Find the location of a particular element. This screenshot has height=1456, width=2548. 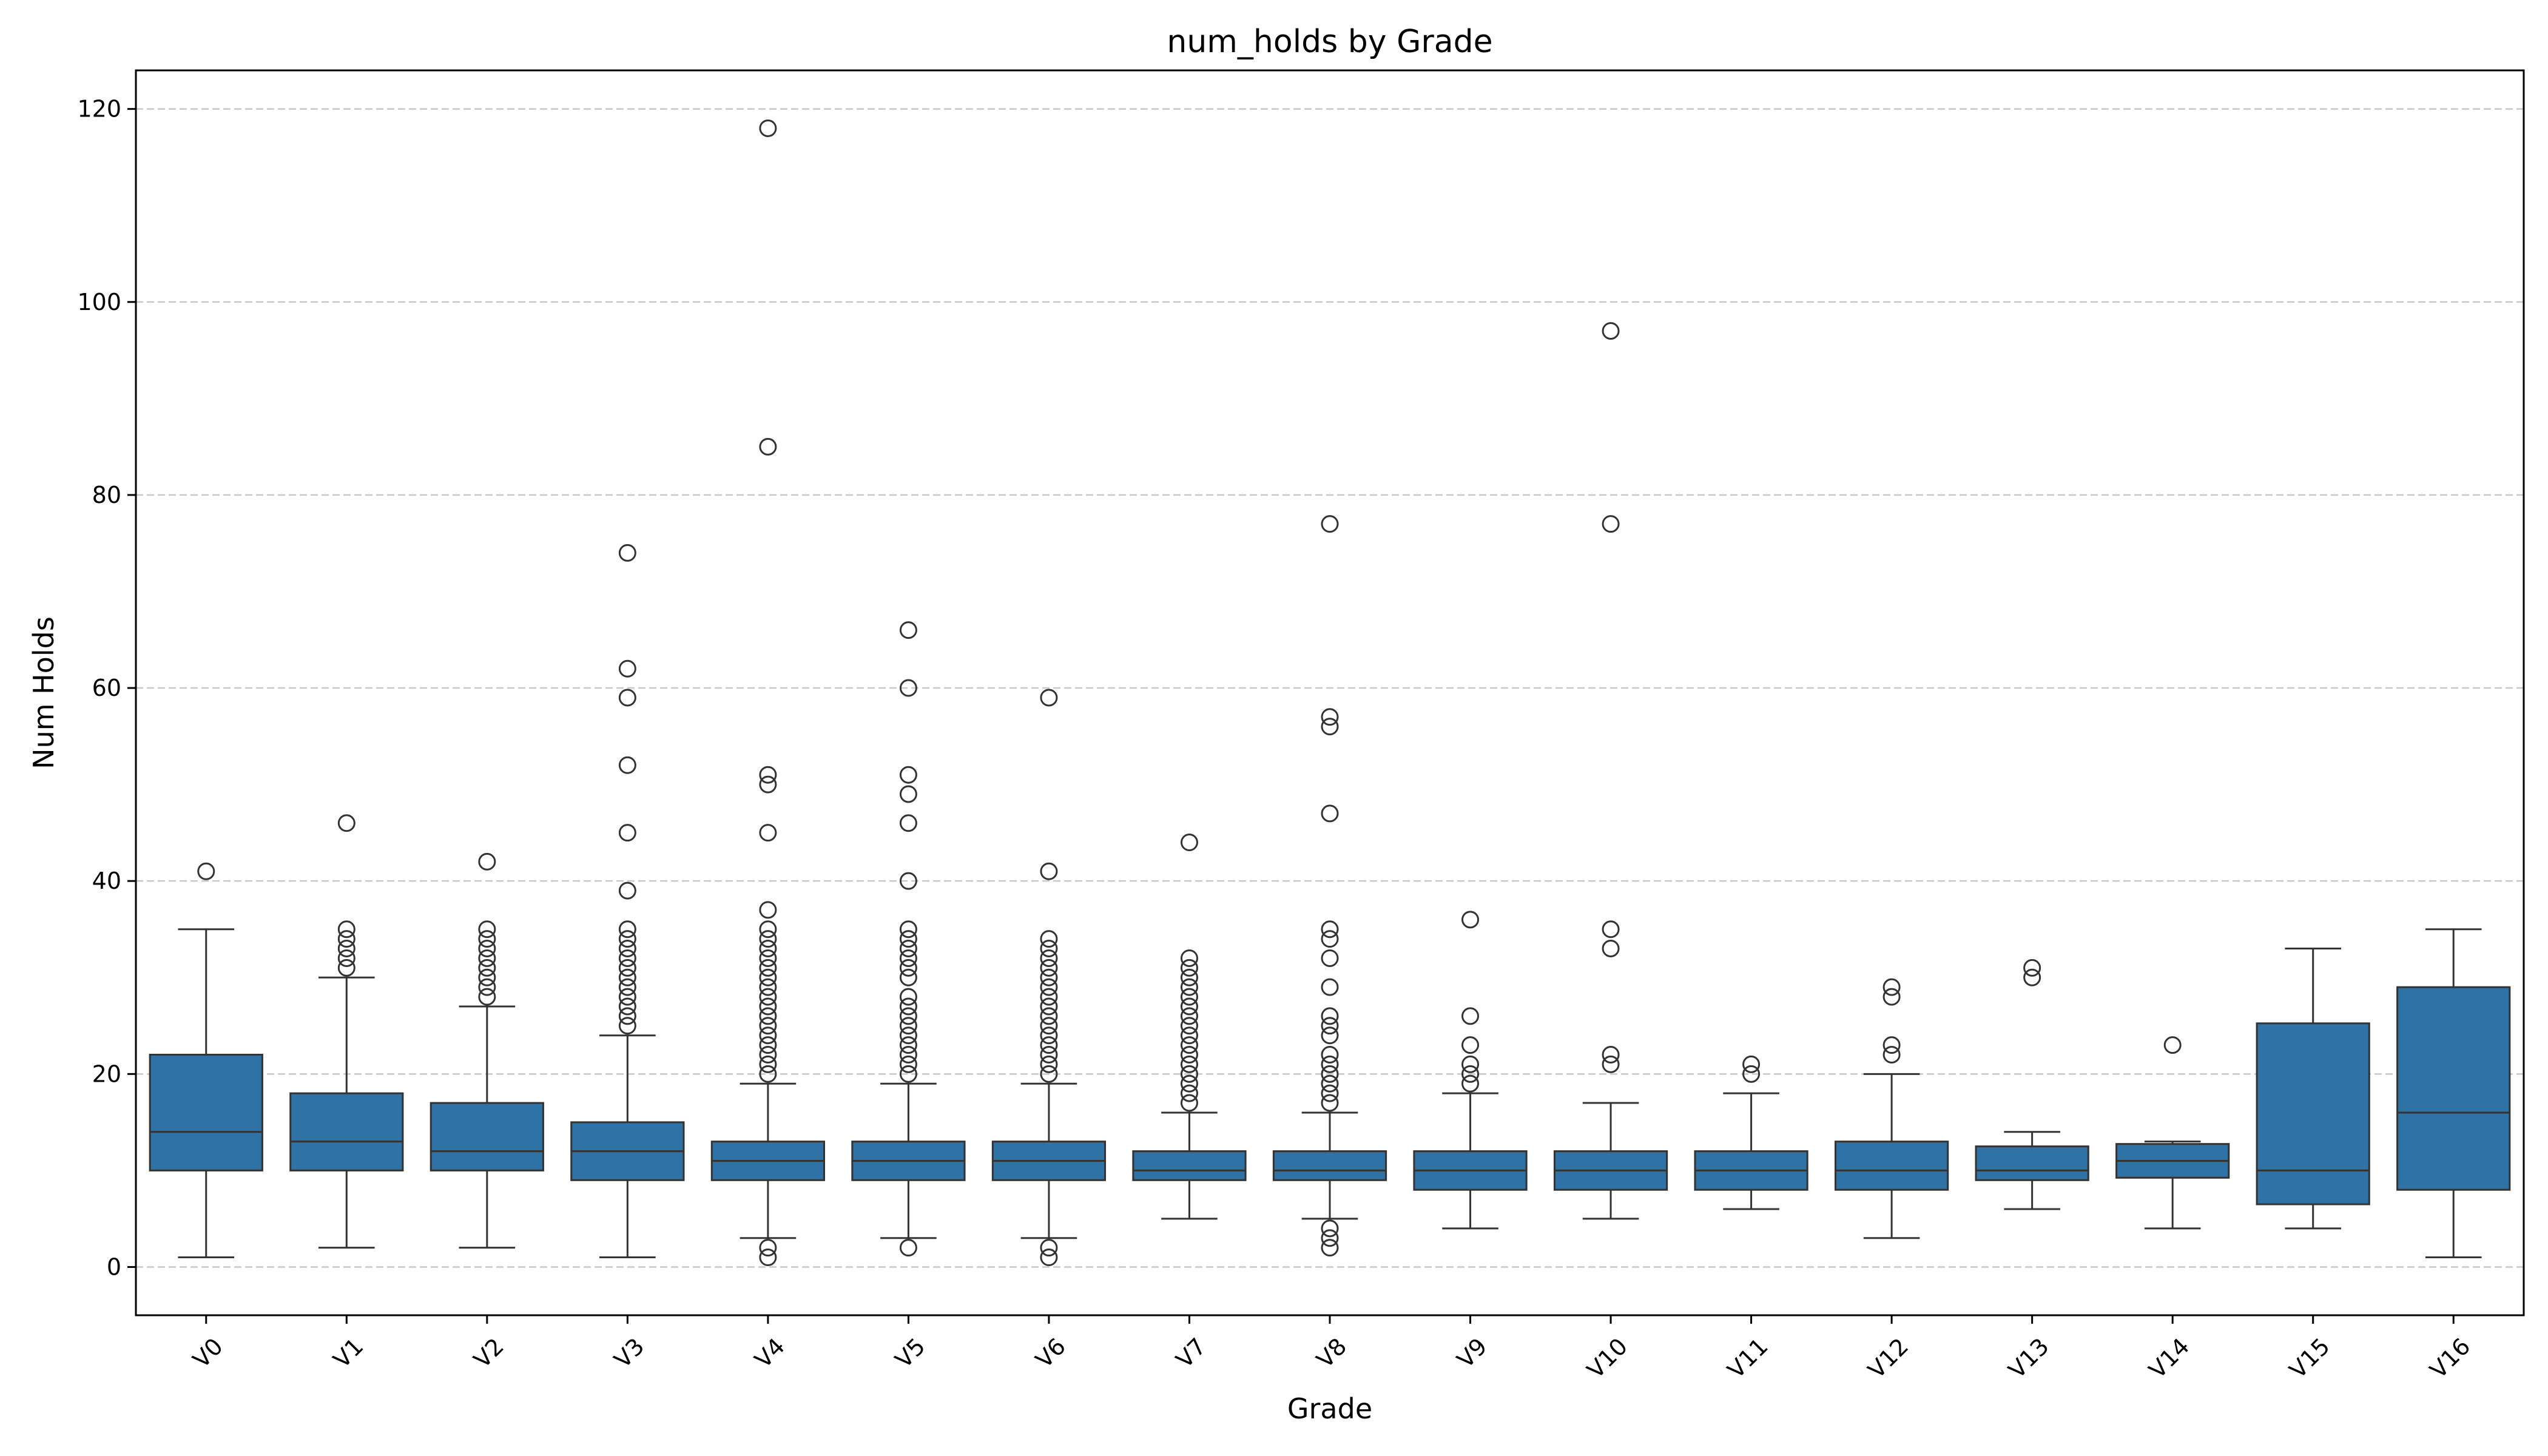

box-v3 is located at coordinates (627, 901).